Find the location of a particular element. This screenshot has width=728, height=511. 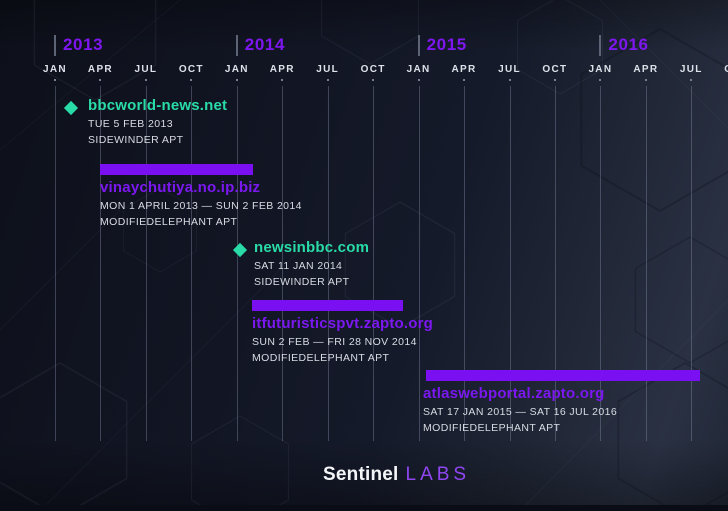

axis-year-label: 2016 is located at coordinates (623, 45).